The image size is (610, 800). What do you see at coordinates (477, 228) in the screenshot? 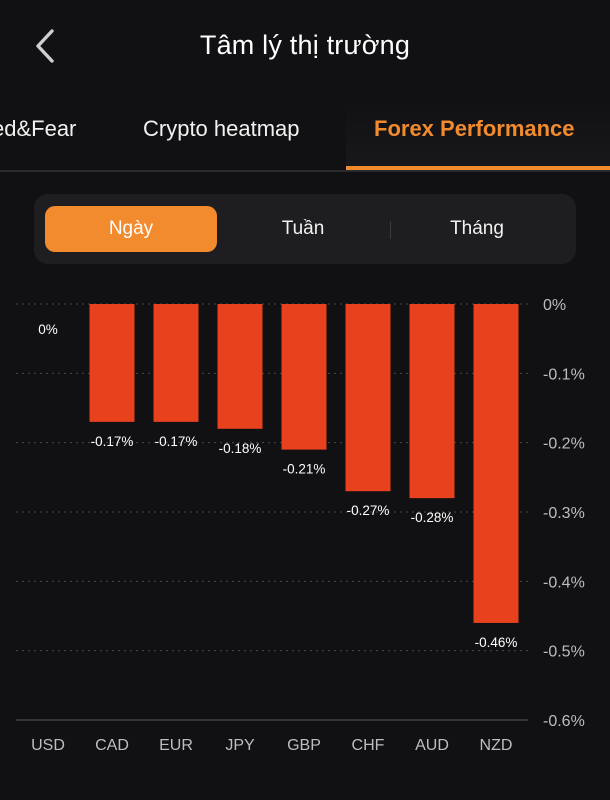
I see `segment-month: Tháng` at bounding box center [477, 228].